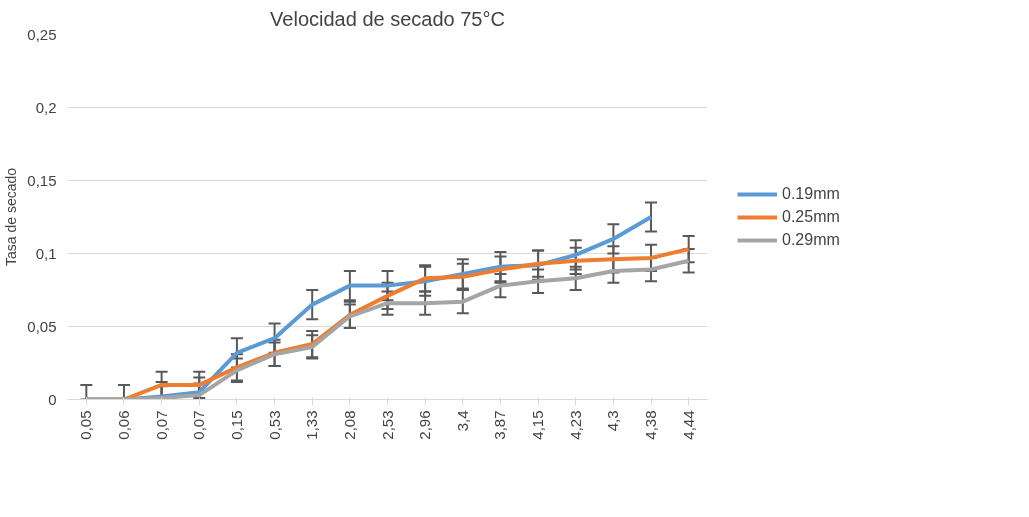  What do you see at coordinates (349, 425) in the screenshot?
I see `x-tick-label: 2,08` at bounding box center [349, 425].